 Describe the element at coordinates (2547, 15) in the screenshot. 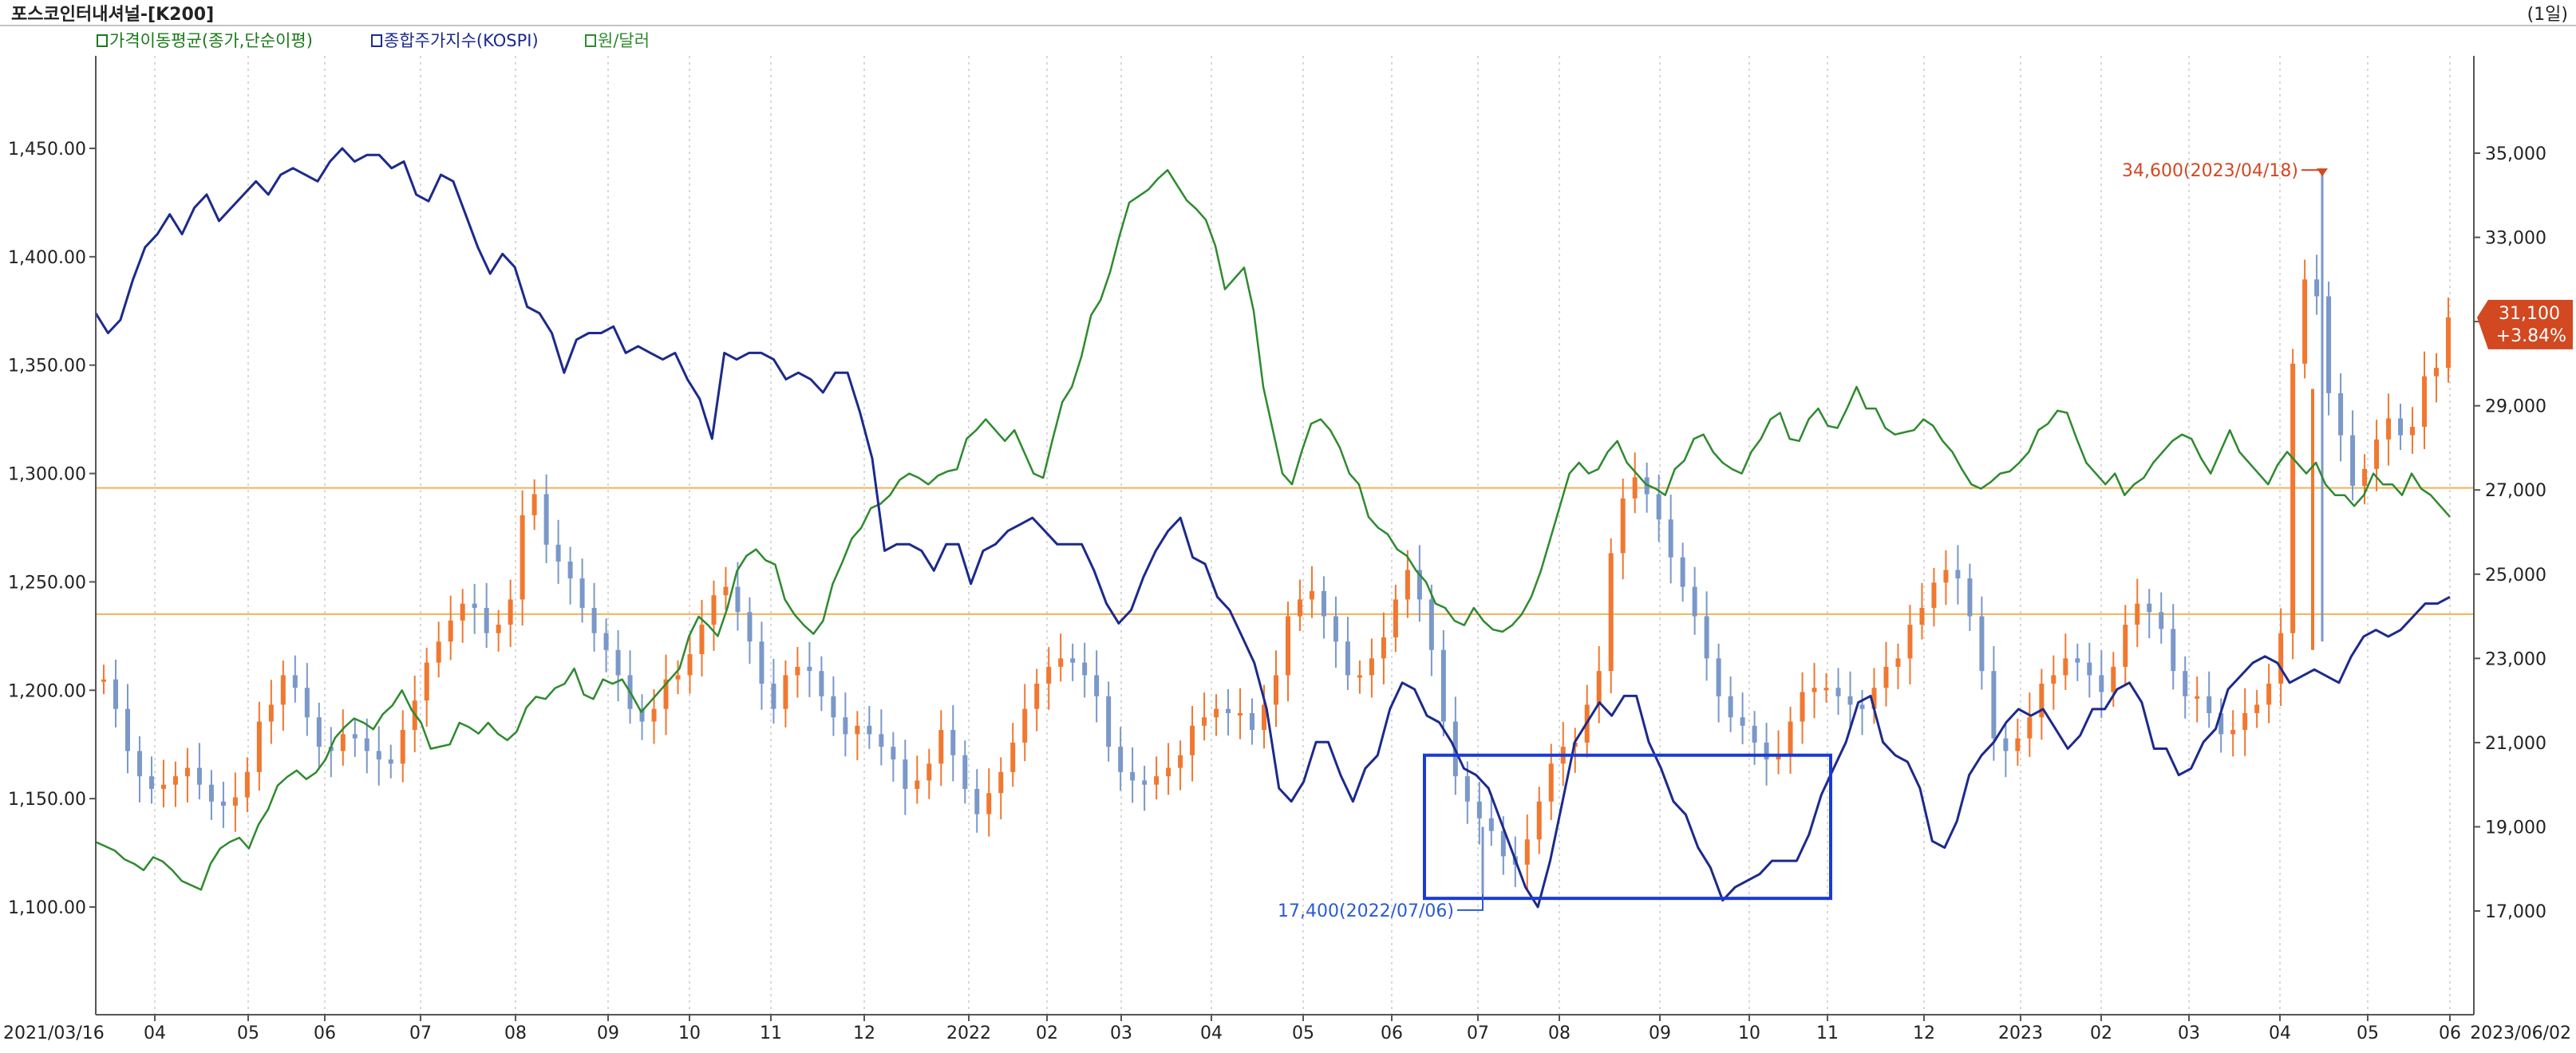

I see `period-label: (1일)` at that location.